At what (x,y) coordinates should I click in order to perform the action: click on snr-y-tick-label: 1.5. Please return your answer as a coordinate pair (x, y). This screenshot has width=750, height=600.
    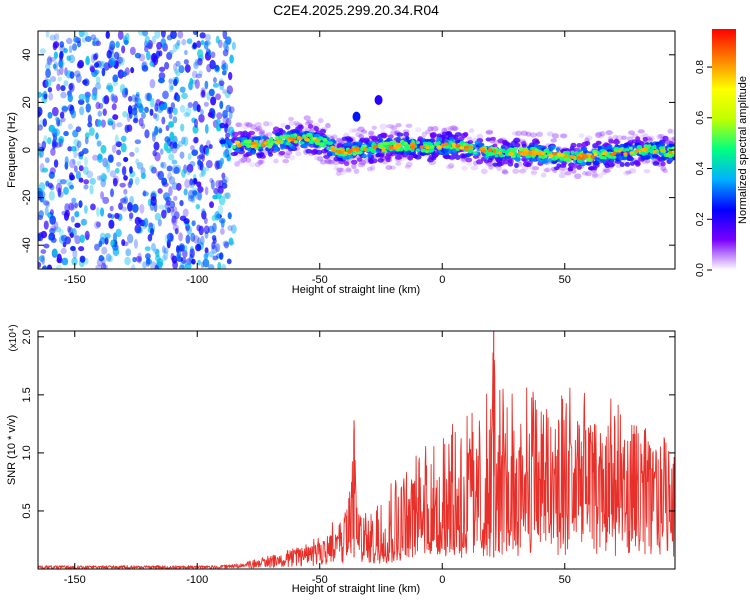
    Looking at the image, I should click on (27, 394).